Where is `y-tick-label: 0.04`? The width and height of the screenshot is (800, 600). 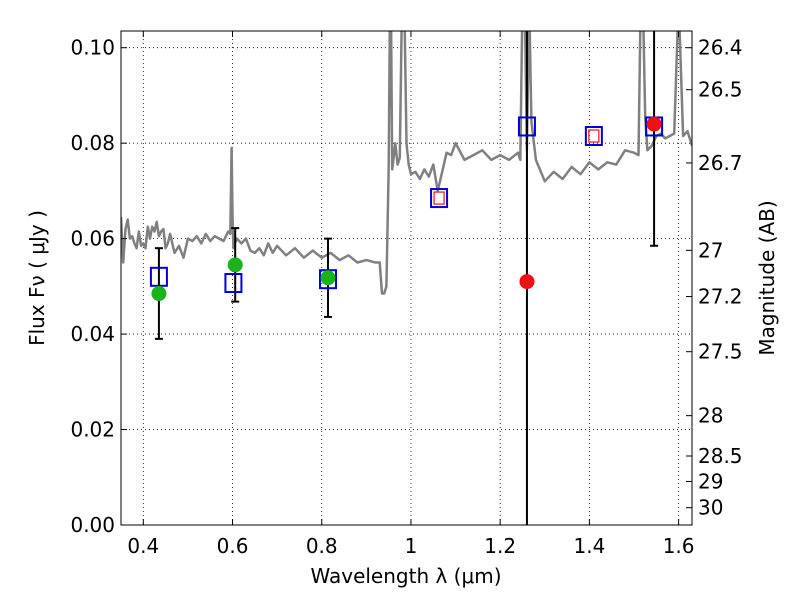
y-tick-label: 0.04 is located at coordinates (92, 334).